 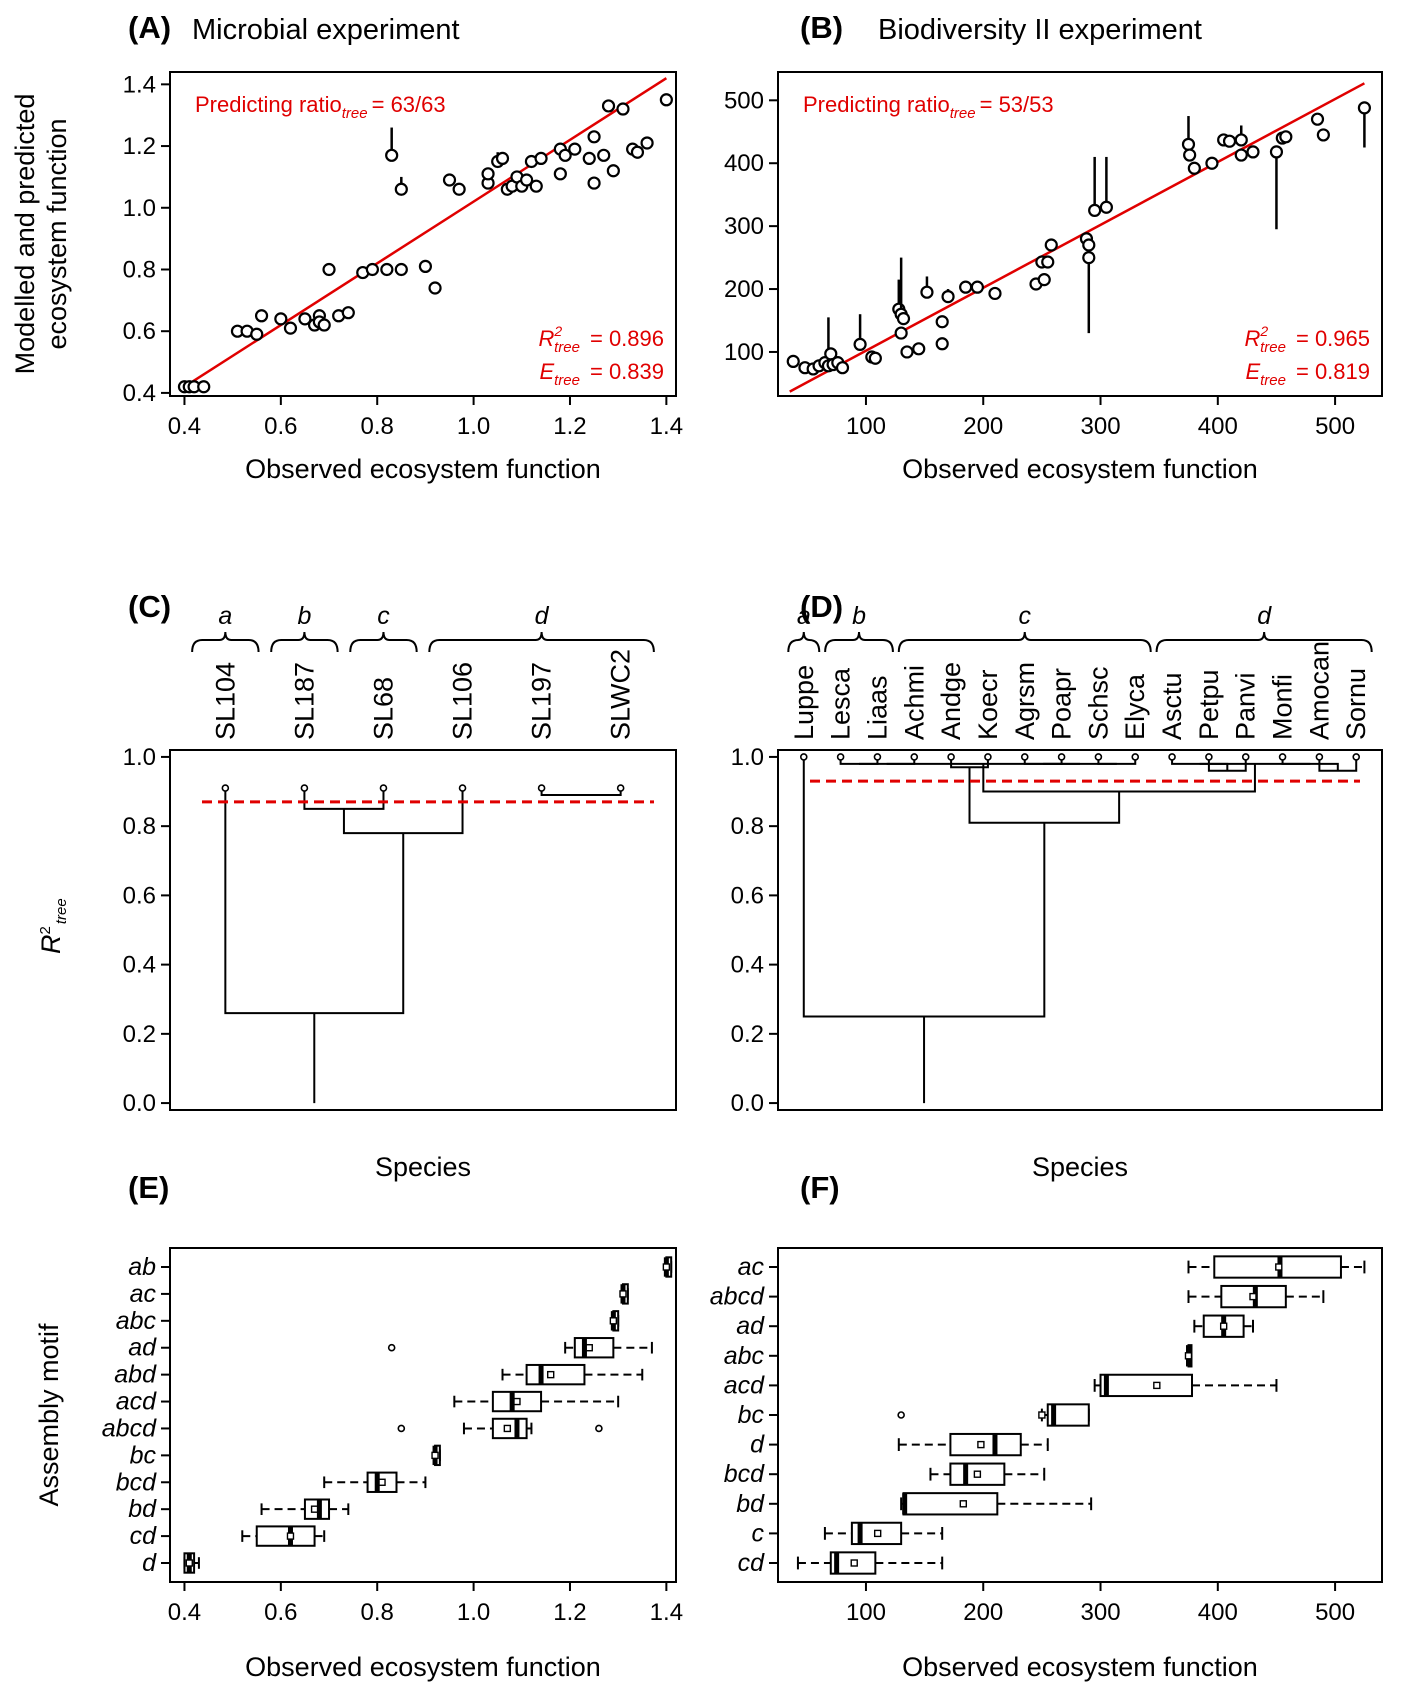 What do you see at coordinates (751, 1267) in the screenshot?
I see `panel-f-motif-label-0: ac` at bounding box center [751, 1267].